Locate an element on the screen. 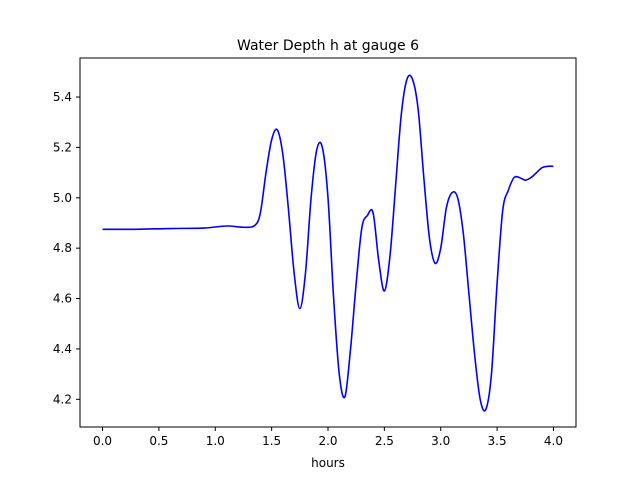  x-tick-label: 0.5 is located at coordinates (158, 441).